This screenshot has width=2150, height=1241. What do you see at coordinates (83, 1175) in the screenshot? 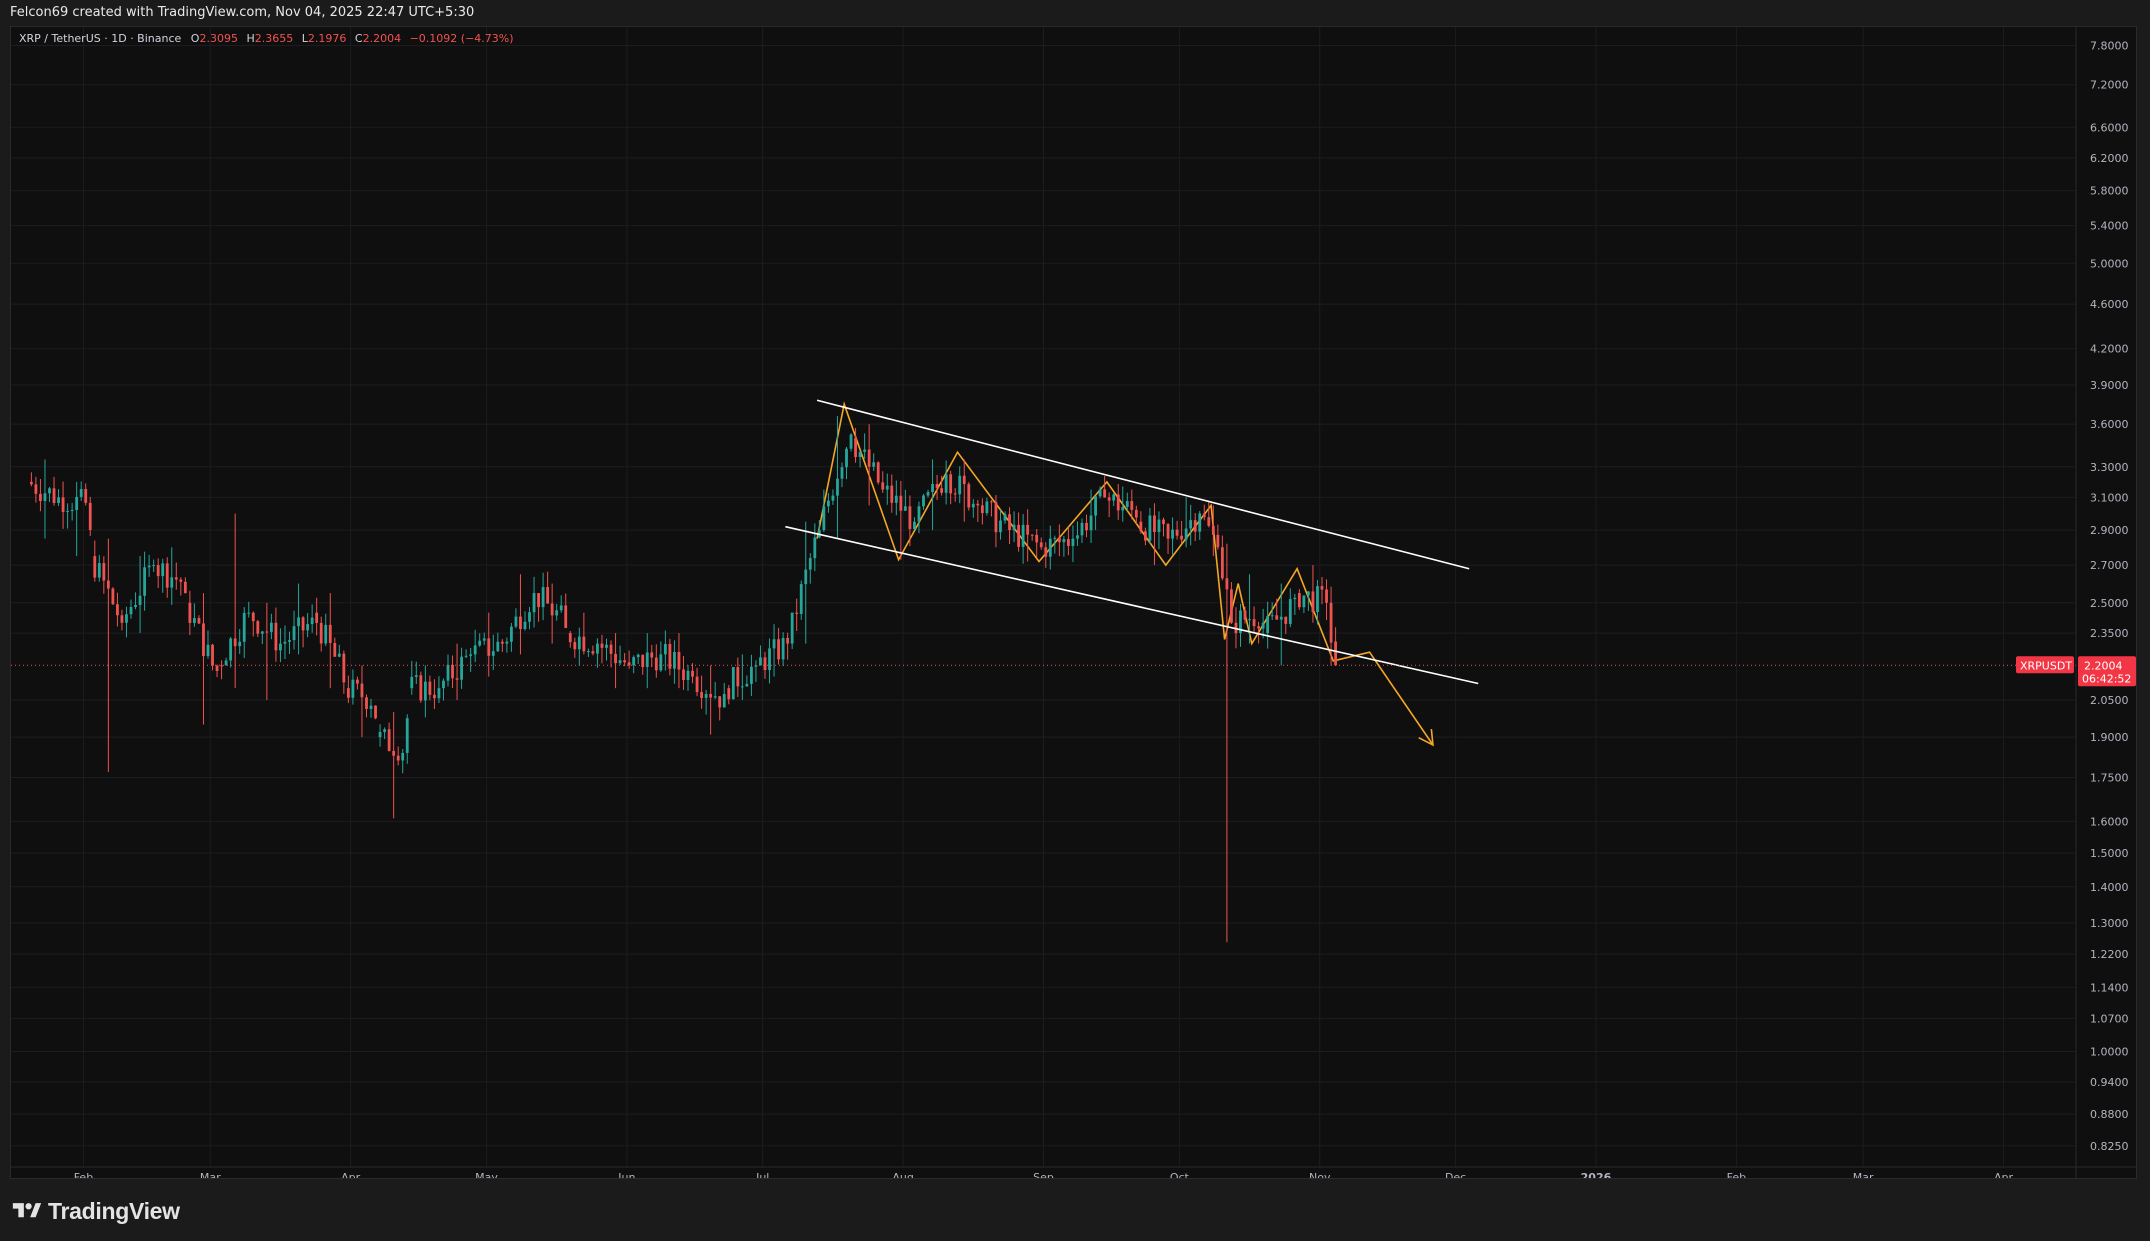
I see `x-tick-label: Feb` at bounding box center [83, 1175].